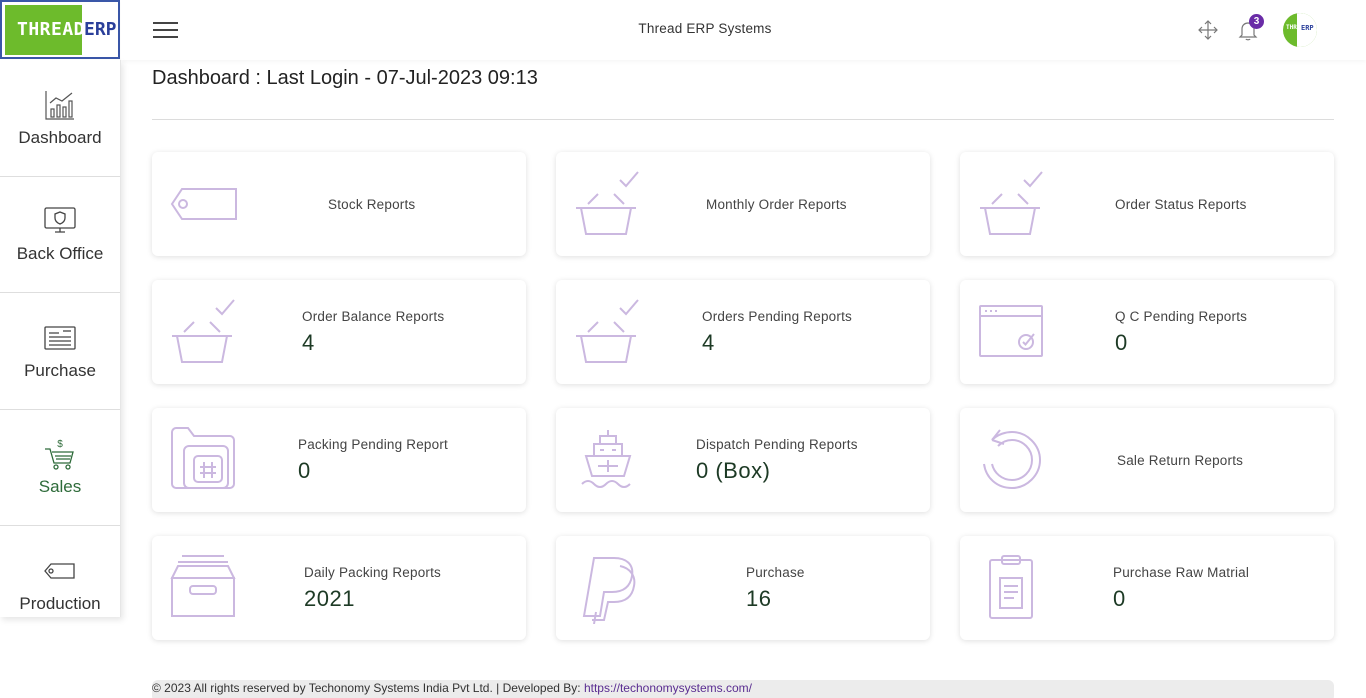  I want to click on sidebar-item-label: Back Office, so click(60, 254).